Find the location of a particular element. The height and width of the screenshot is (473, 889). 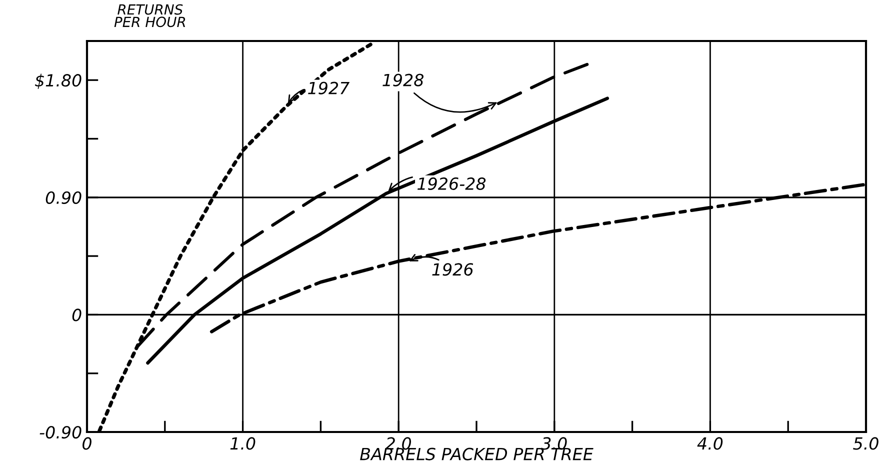

x-tick-label: 5.0 is located at coordinates (865, 443).